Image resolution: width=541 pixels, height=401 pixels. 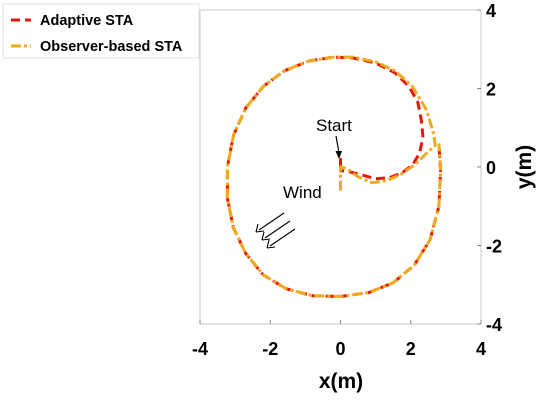 What do you see at coordinates (340, 349) in the screenshot?
I see `x-tick-label: 0` at bounding box center [340, 349].